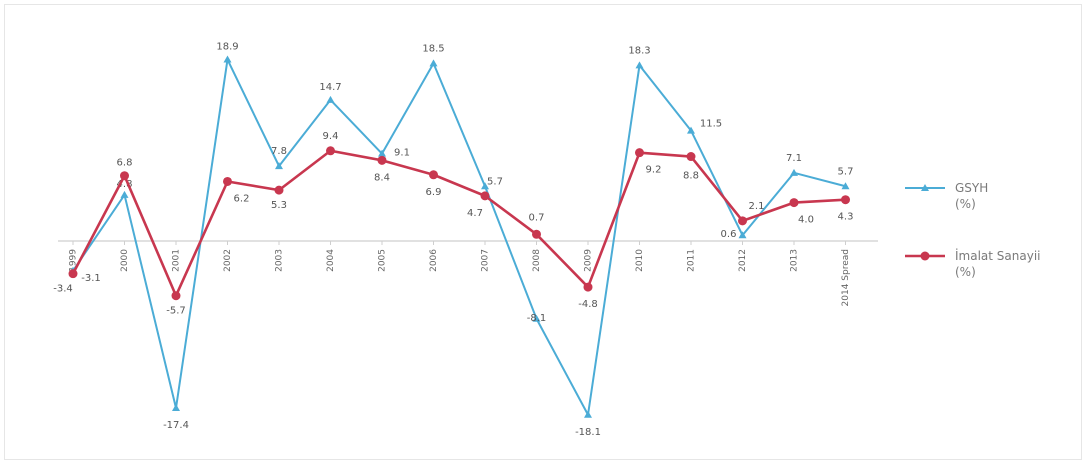 The image size is (1089, 466). I want to click on imalat-data-label: 2.1, so click(757, 206).